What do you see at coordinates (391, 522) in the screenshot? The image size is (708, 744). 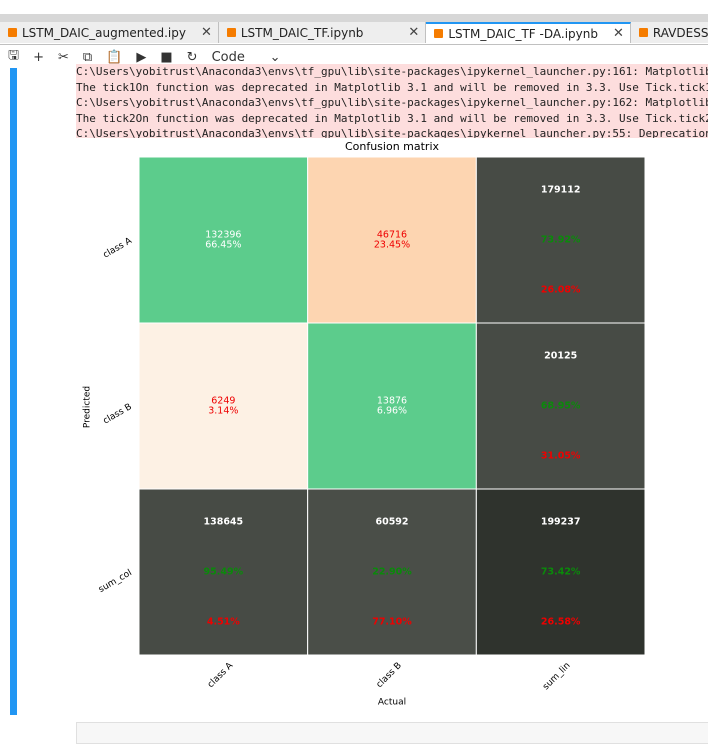 I see `cell-count: 60592` at bounding box center [391, 522].